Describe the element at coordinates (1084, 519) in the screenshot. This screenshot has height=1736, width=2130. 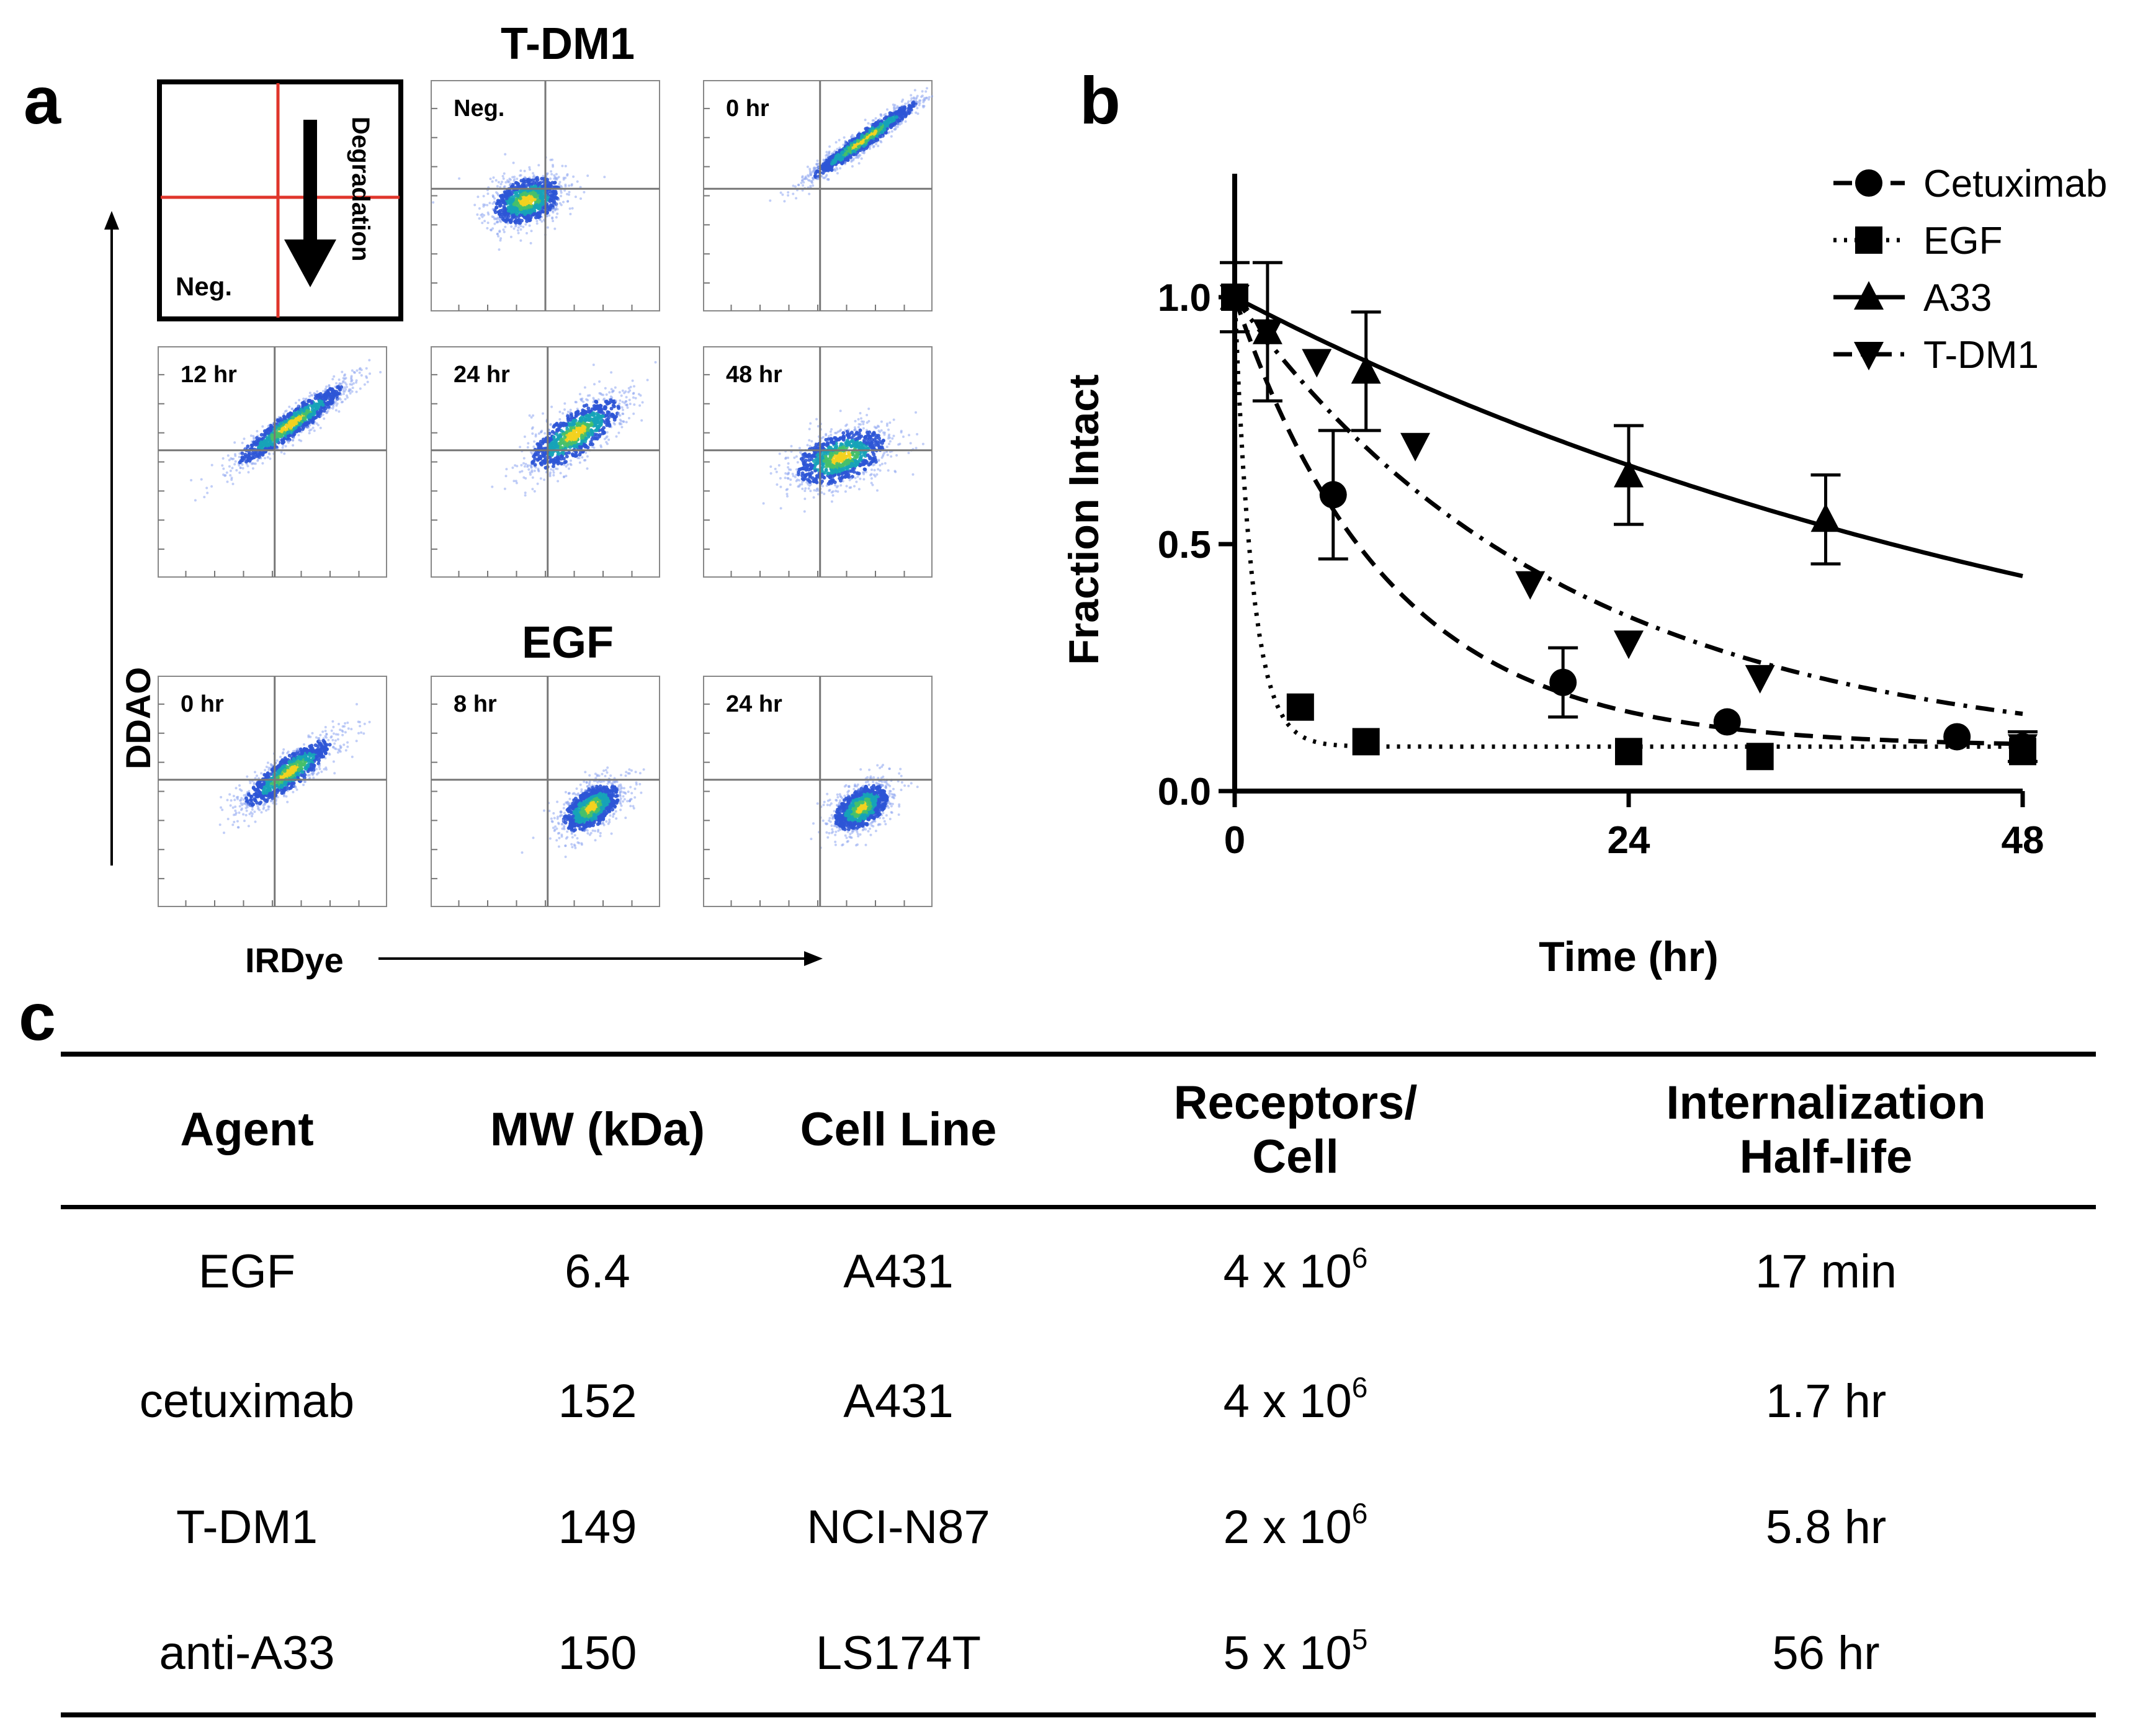
I see `y-axis-title: Fraction Intact` at that location.